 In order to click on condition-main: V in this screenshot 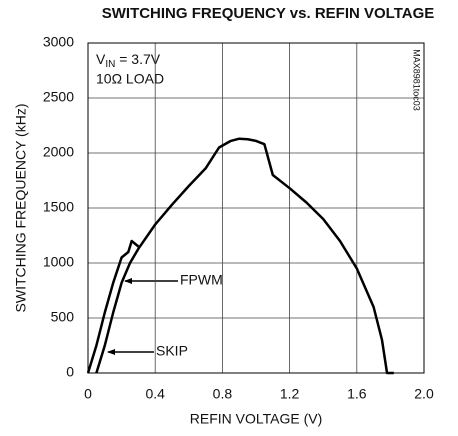, I will do `click(101, 59)`.